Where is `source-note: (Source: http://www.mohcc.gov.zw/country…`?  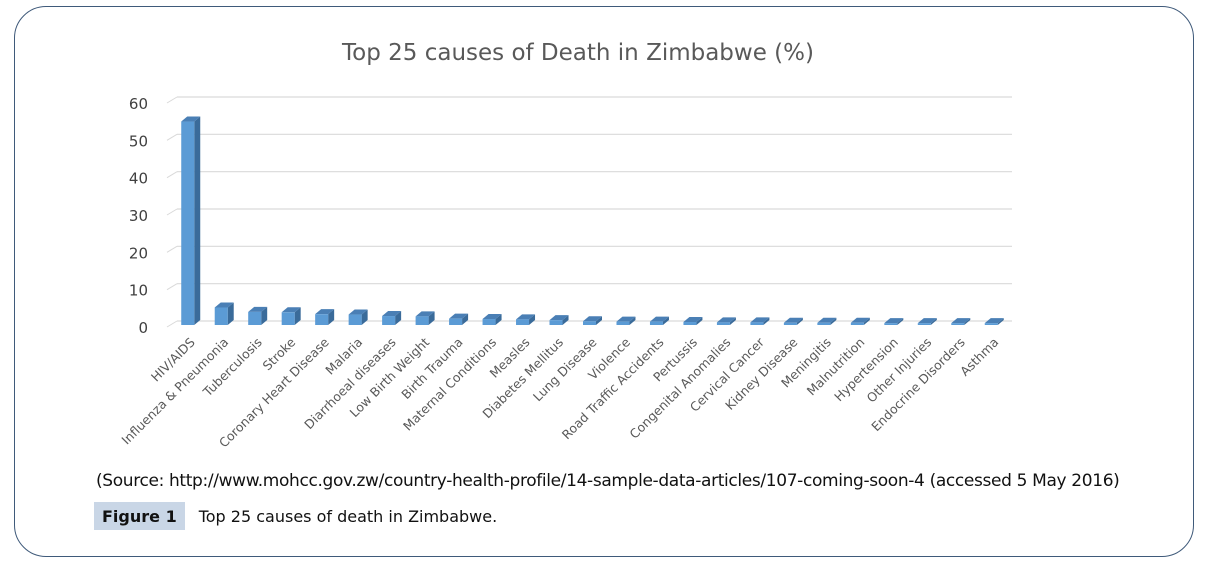
source-note: (Source: http://www.mohcc.gov.zw/country… is located at coordinates (608, 481).